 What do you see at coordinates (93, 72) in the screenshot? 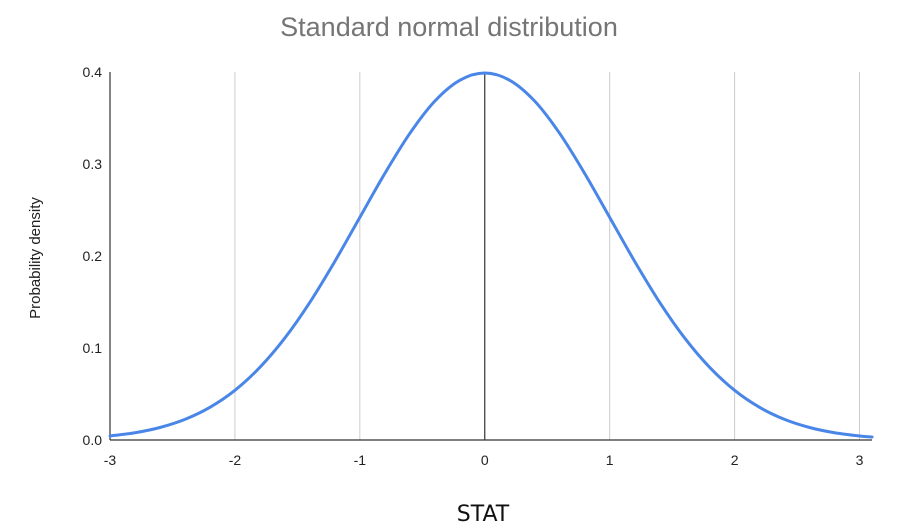
I see `y-tick-label: 0.4` at bounding box center [93, 72].